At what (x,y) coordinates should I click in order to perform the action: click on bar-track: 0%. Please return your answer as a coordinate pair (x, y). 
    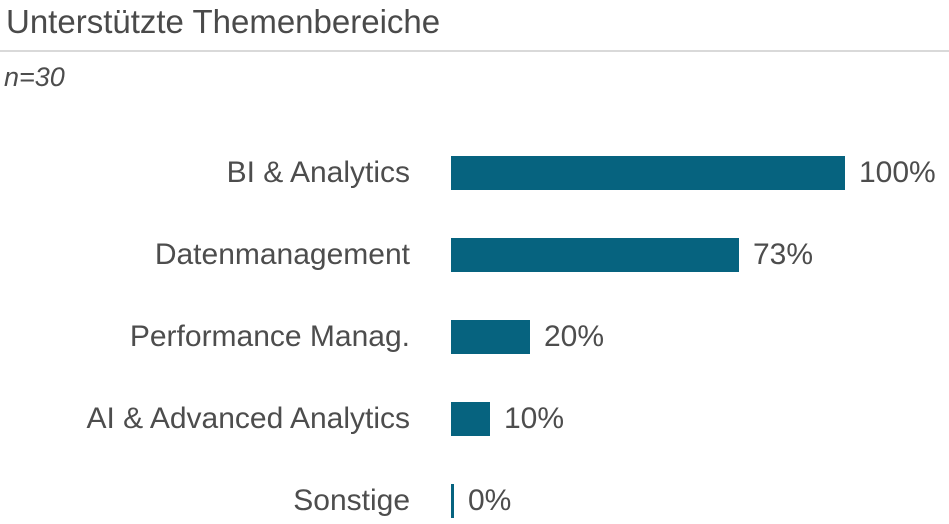
    Looking at the image, I should click on (481, 501).